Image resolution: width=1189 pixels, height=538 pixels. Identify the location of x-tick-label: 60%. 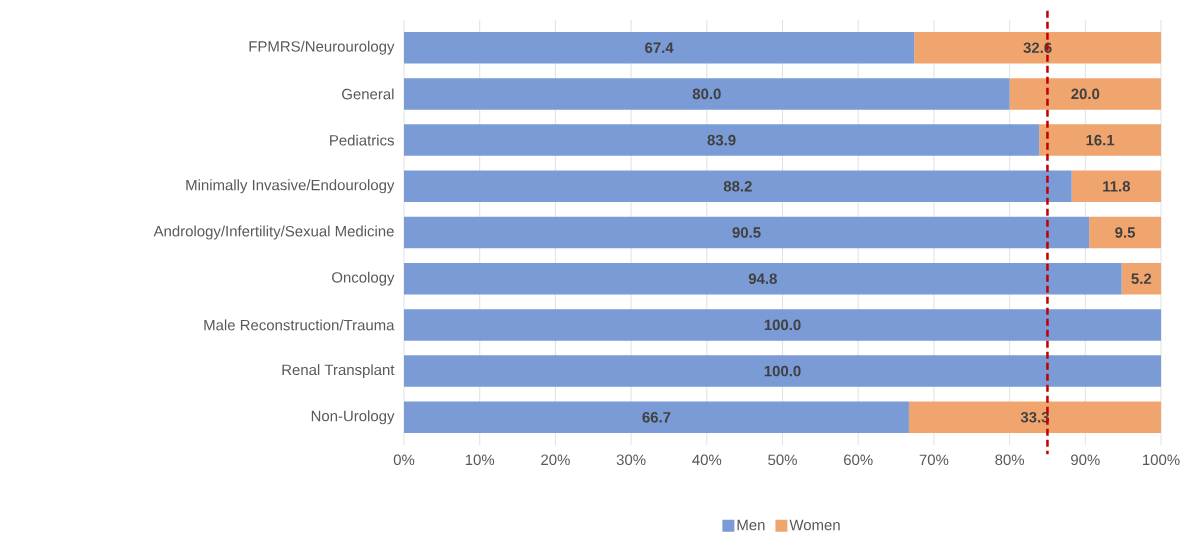
(858, 460).